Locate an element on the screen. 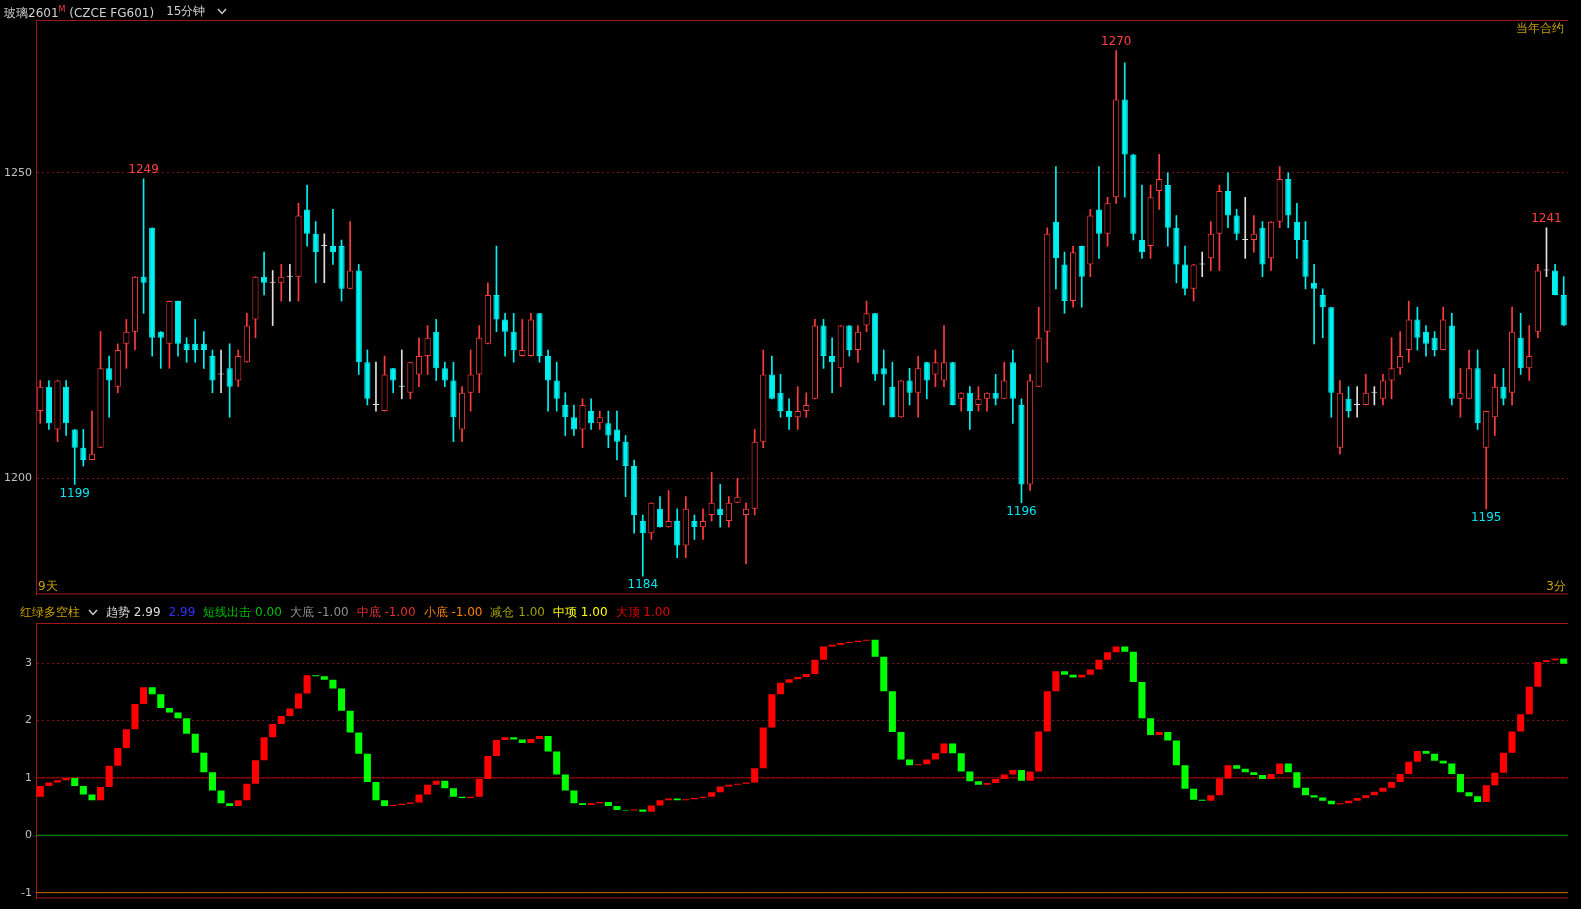  annotation: 1199 is located at coordinates (74, 492).